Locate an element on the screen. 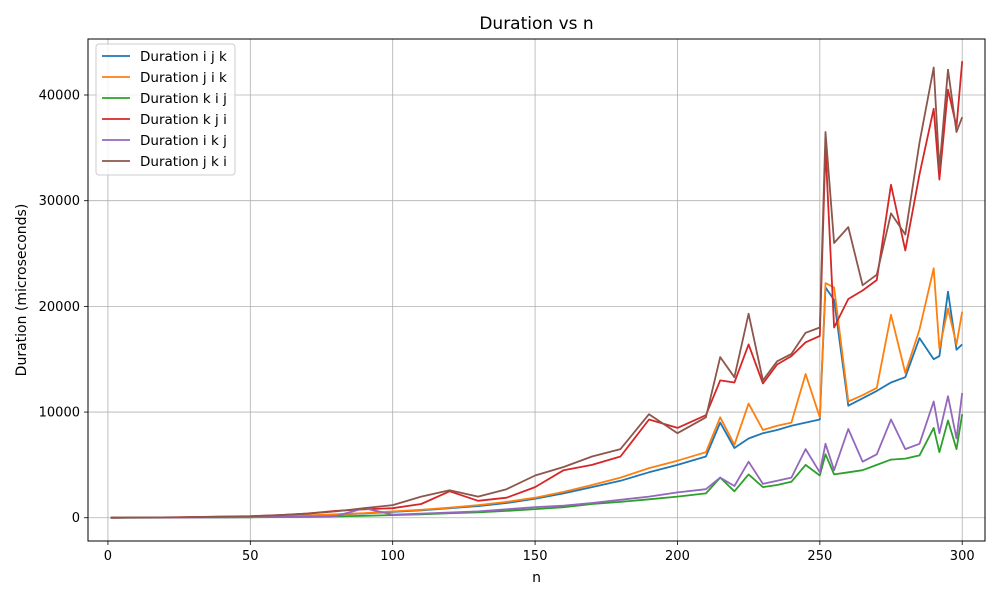 The image size is (1000, 600). x-tick-label: 150 is located at coordinates (535, 556).